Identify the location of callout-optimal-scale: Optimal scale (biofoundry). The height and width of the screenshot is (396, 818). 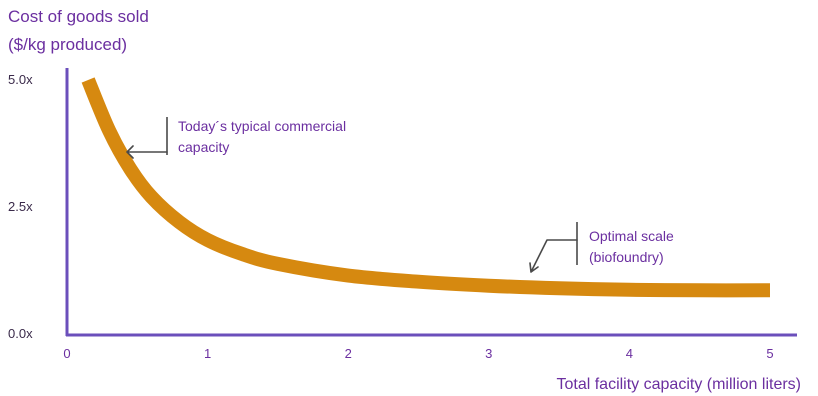
(601, 247).